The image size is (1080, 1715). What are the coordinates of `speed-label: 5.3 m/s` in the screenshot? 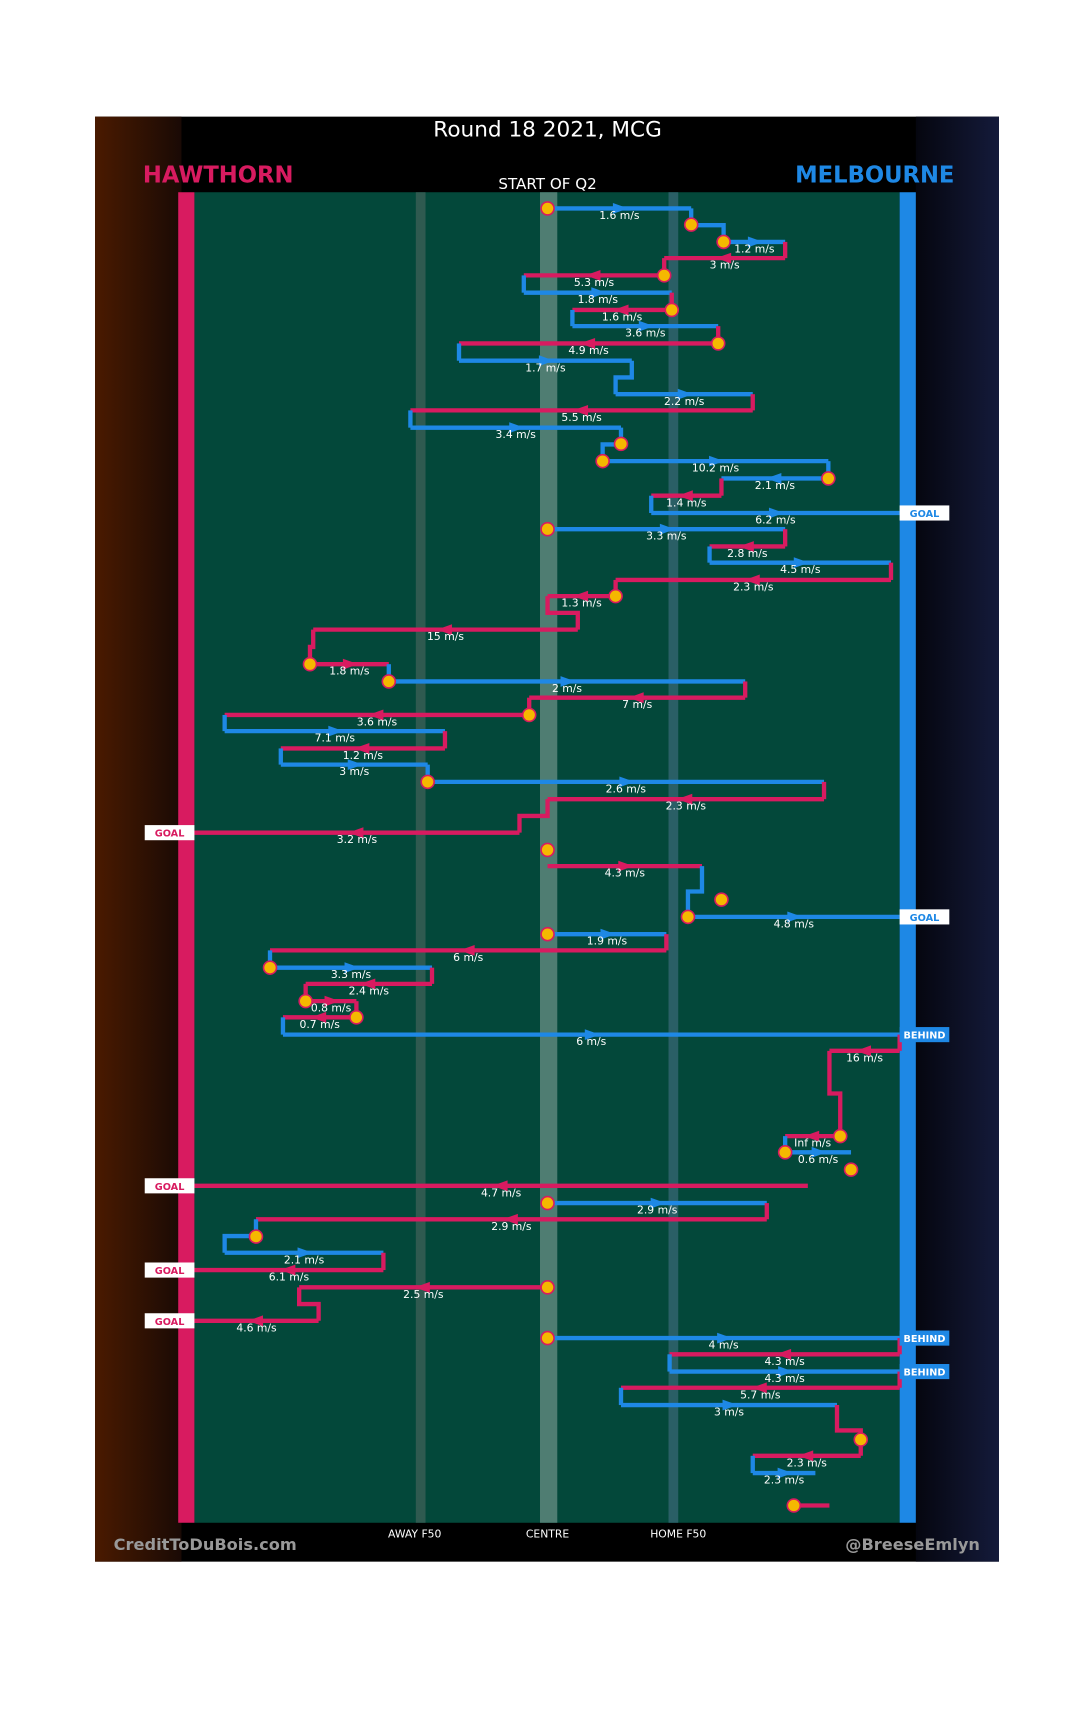 It's located at (594, 282).